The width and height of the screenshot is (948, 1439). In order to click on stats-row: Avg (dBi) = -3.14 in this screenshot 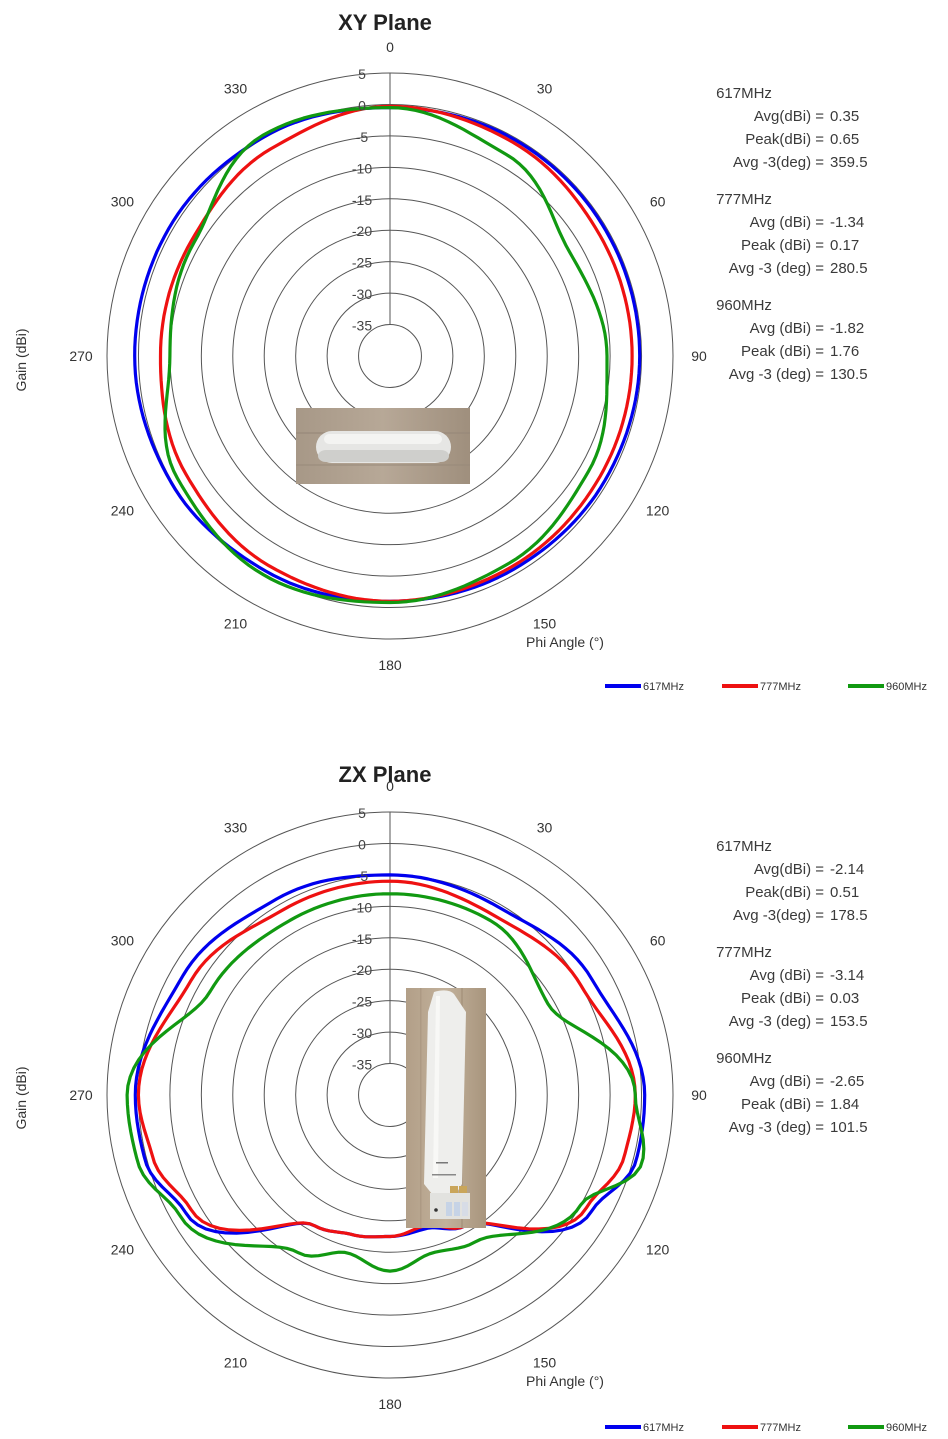, I will do `click(766, 975)`.